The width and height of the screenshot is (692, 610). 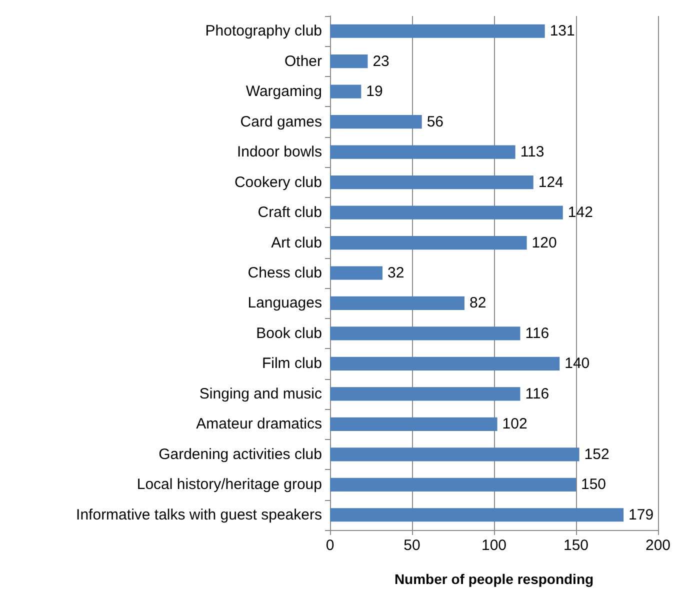 I want to click on y-tick-label: Informative talks with guest speakers, so click(x=199, y=515).